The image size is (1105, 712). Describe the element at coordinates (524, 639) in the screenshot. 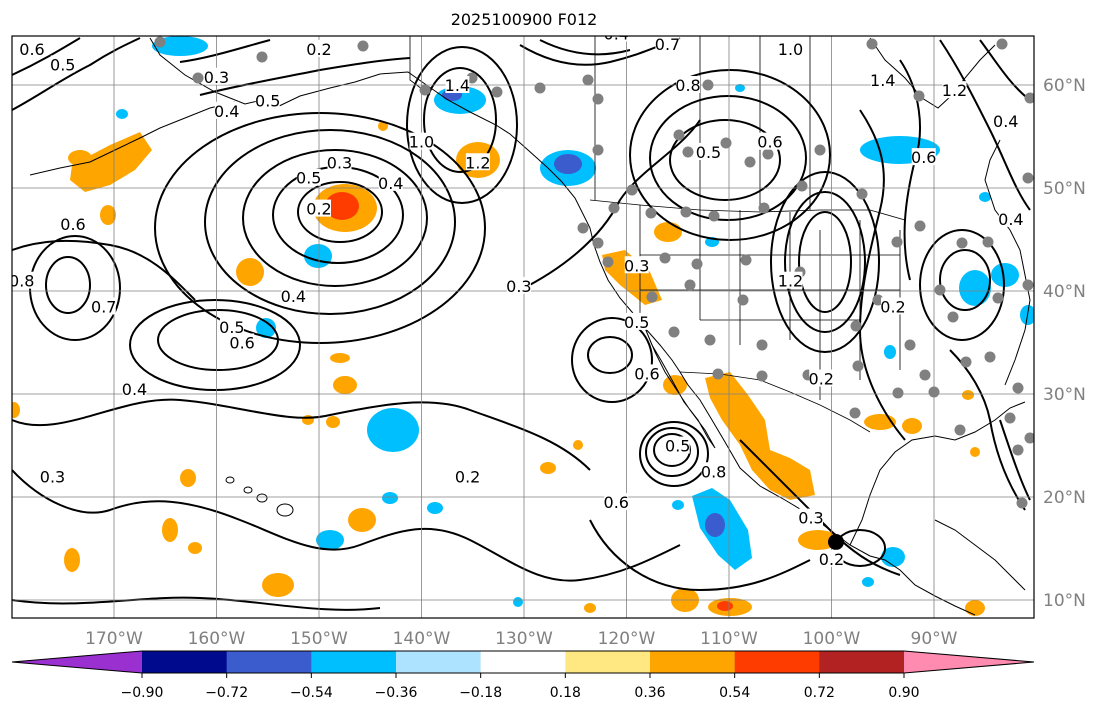

I see `longitude-tick-label: 130°W` at that location.